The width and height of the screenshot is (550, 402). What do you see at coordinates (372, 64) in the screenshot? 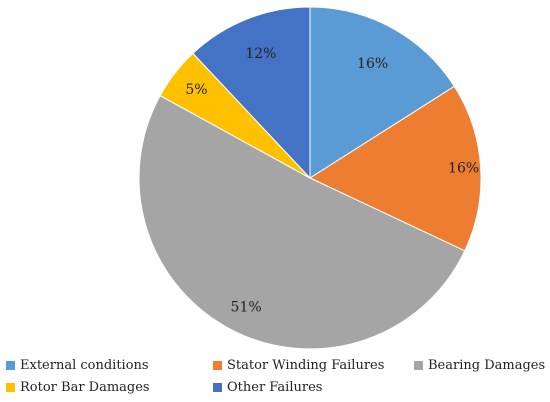
I see `pie-label-external-conditions: 16%` at bounding box center [372, 64].